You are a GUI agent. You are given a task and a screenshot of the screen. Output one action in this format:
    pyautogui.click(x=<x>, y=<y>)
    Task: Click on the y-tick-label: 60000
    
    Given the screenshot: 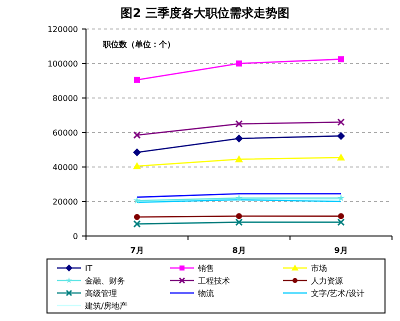 What is the action you would take?
    pyautogui.click(x=65, y=133)
    